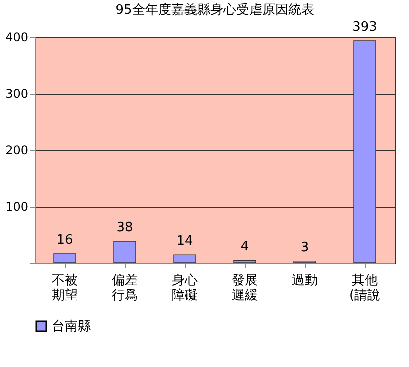  I want to click on data-label: 16, so click(65, 240).